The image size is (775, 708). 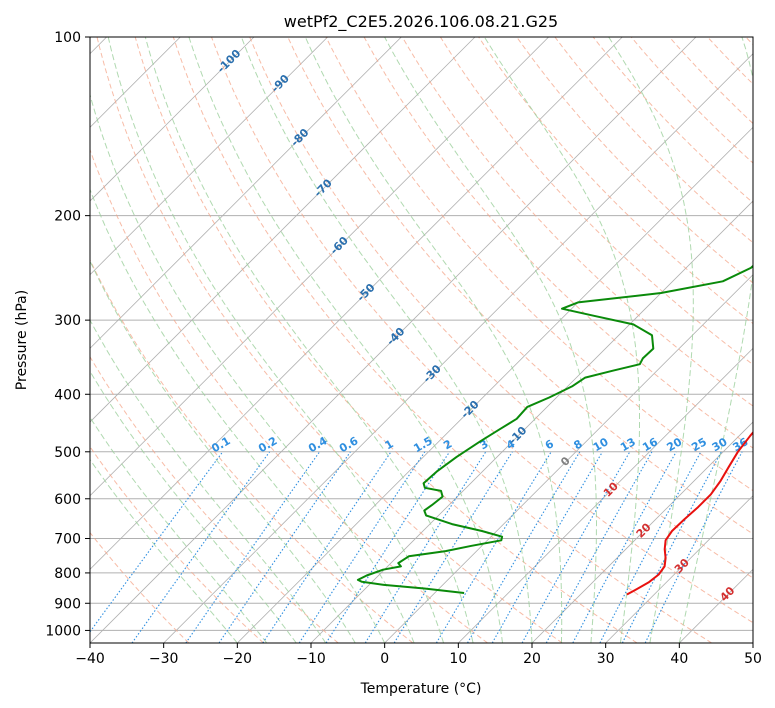 I want to click on x-tick-label: −30, so click(x=164, y=659).